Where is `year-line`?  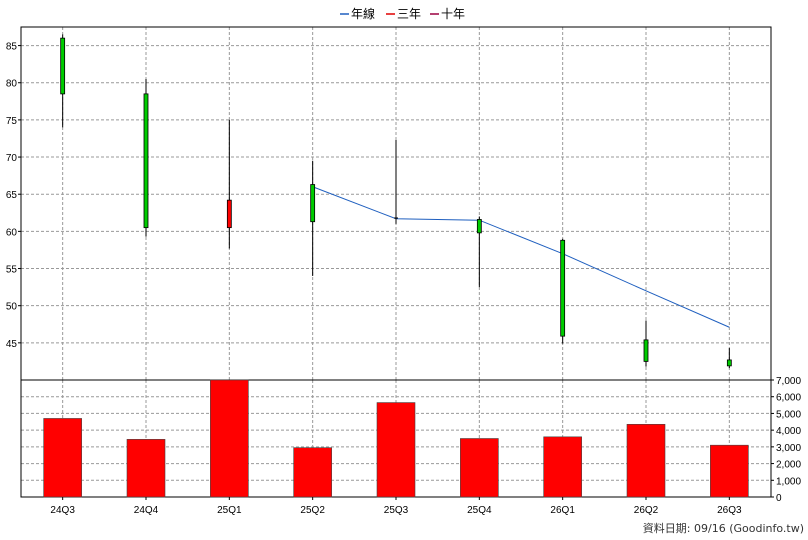
year-line is located at coordinates (521, 257).